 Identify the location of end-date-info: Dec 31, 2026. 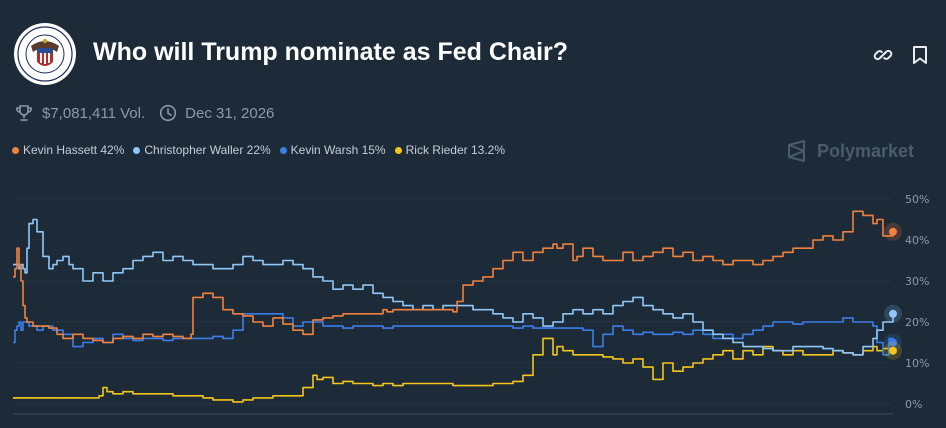
(216, 113).